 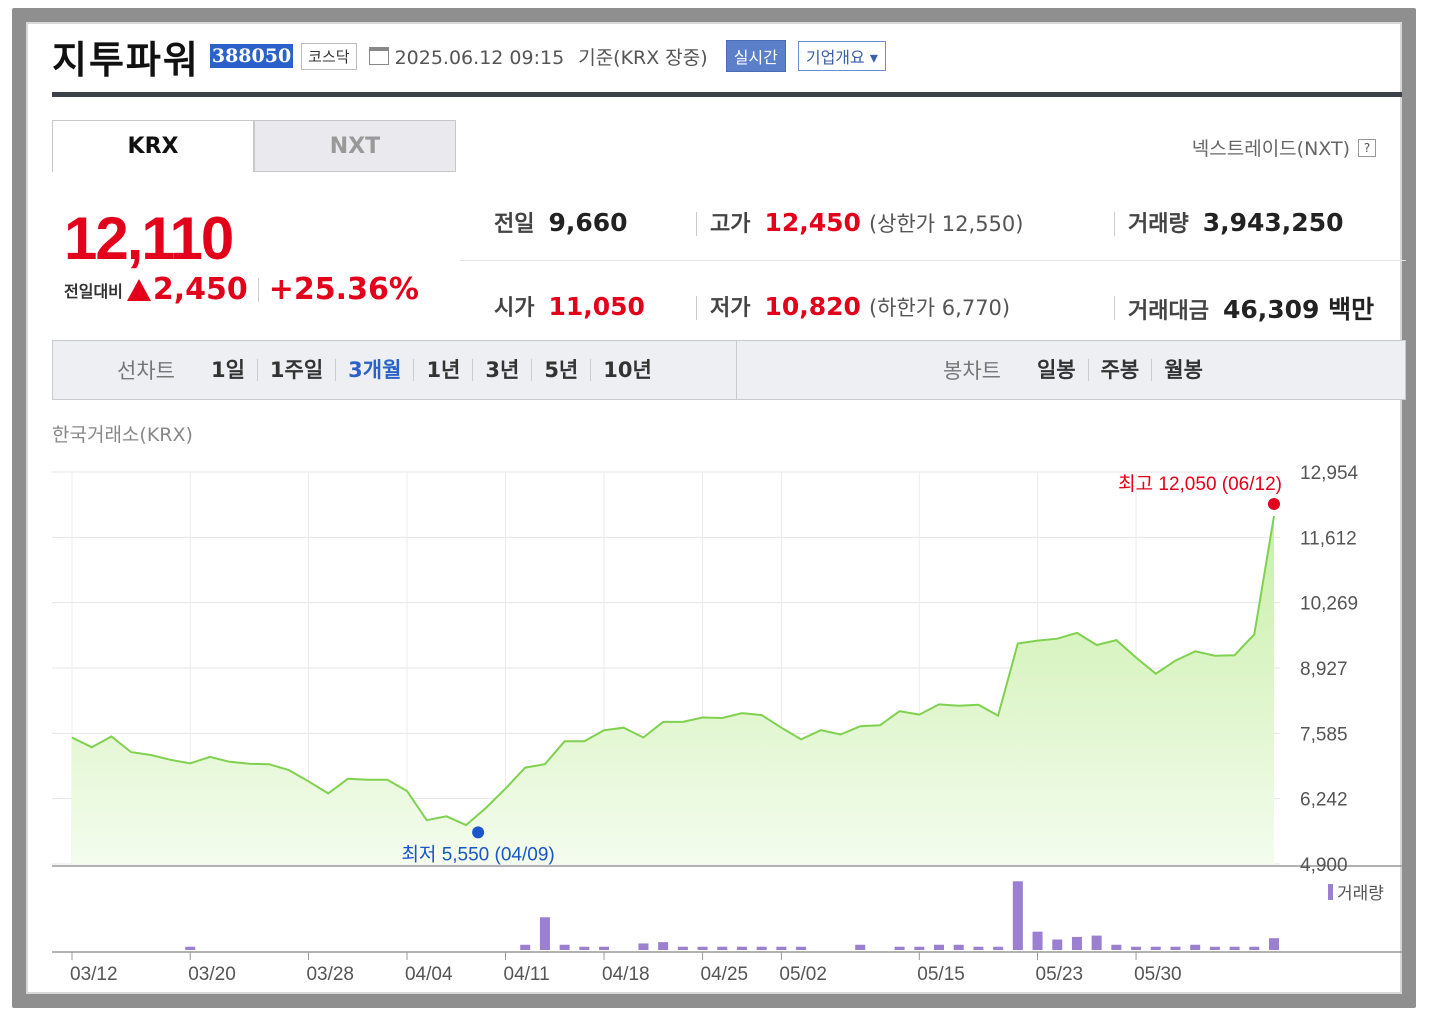 What do you see at coordinates (146, 371) in the screenshot?
I see `line-chart-label: 선차트` at bounding box center [146, 371].